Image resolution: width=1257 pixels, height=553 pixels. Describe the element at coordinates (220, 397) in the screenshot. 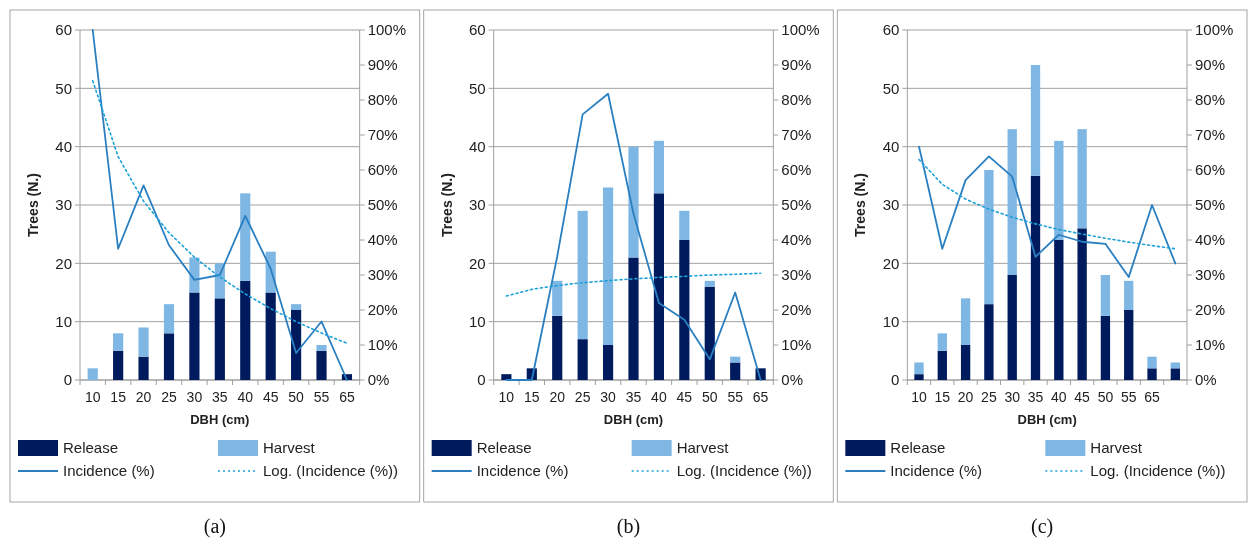

I see `x-tick-label: 35` at that location.